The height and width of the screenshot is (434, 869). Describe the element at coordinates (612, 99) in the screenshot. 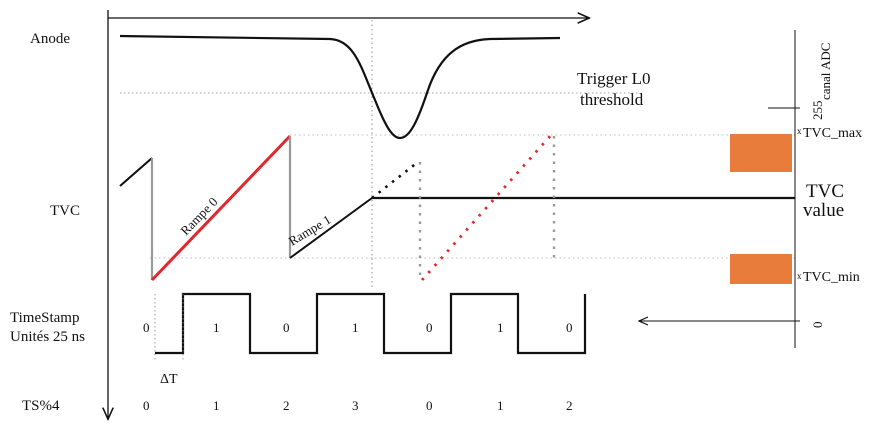

I see `trigger-threshold-label: threshold` at that location.